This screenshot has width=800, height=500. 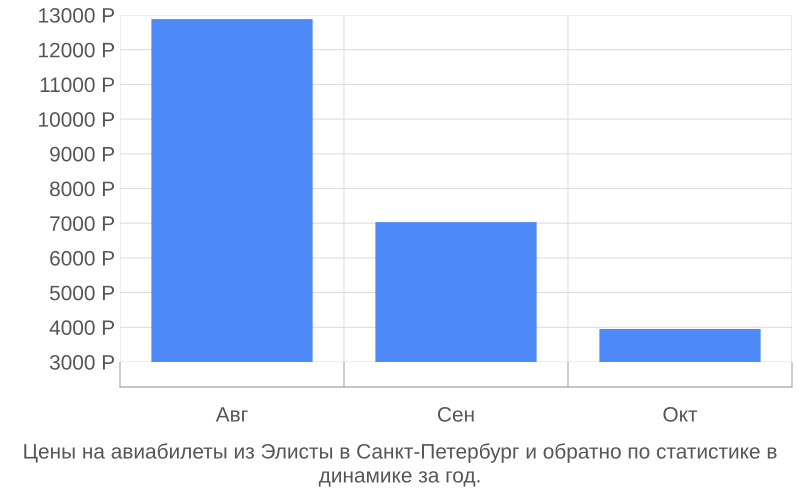 I want to click on y-tick-label: 4000 Р, so click(x=82, y=328).